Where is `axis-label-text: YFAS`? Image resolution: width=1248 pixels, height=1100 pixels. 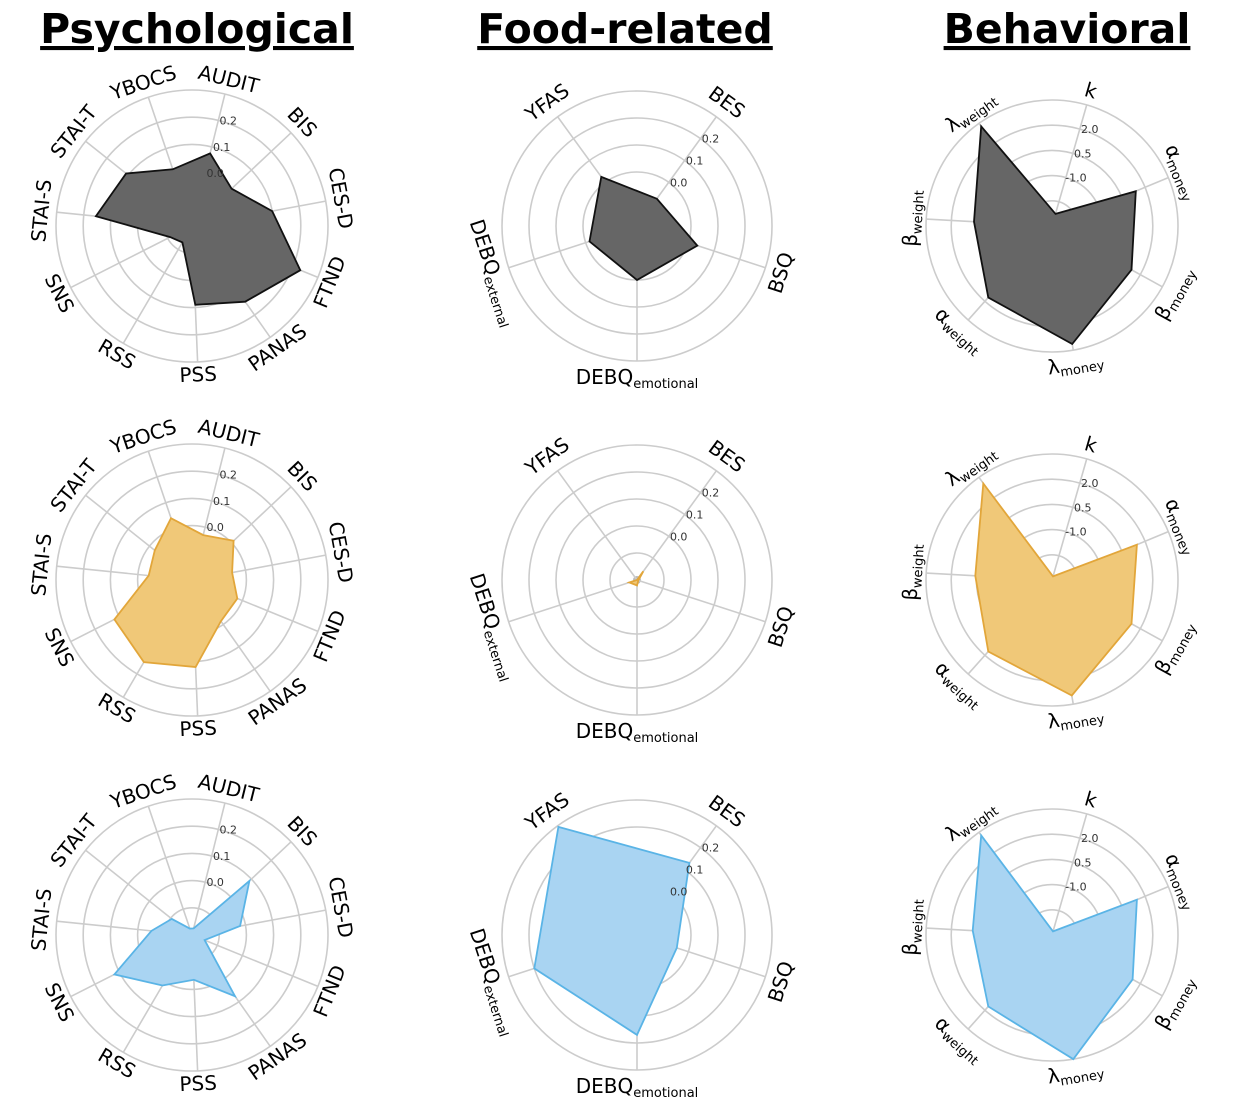 axis-label-text: YFAS is located at coordinates (546, 102).